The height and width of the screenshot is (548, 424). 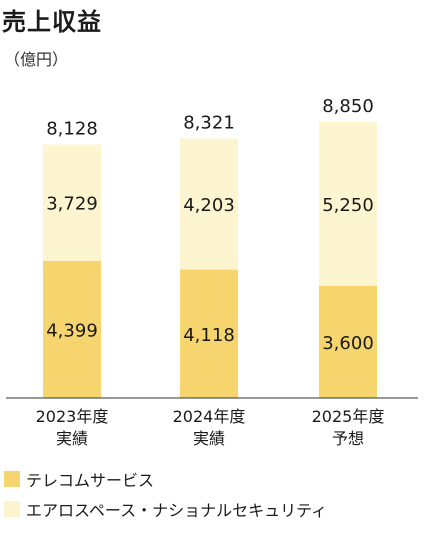 What do you see at coordinates (209, 122) in the screenshot?
I see `bar-total-label-1: 8,321` at bounding box center [209, 122].